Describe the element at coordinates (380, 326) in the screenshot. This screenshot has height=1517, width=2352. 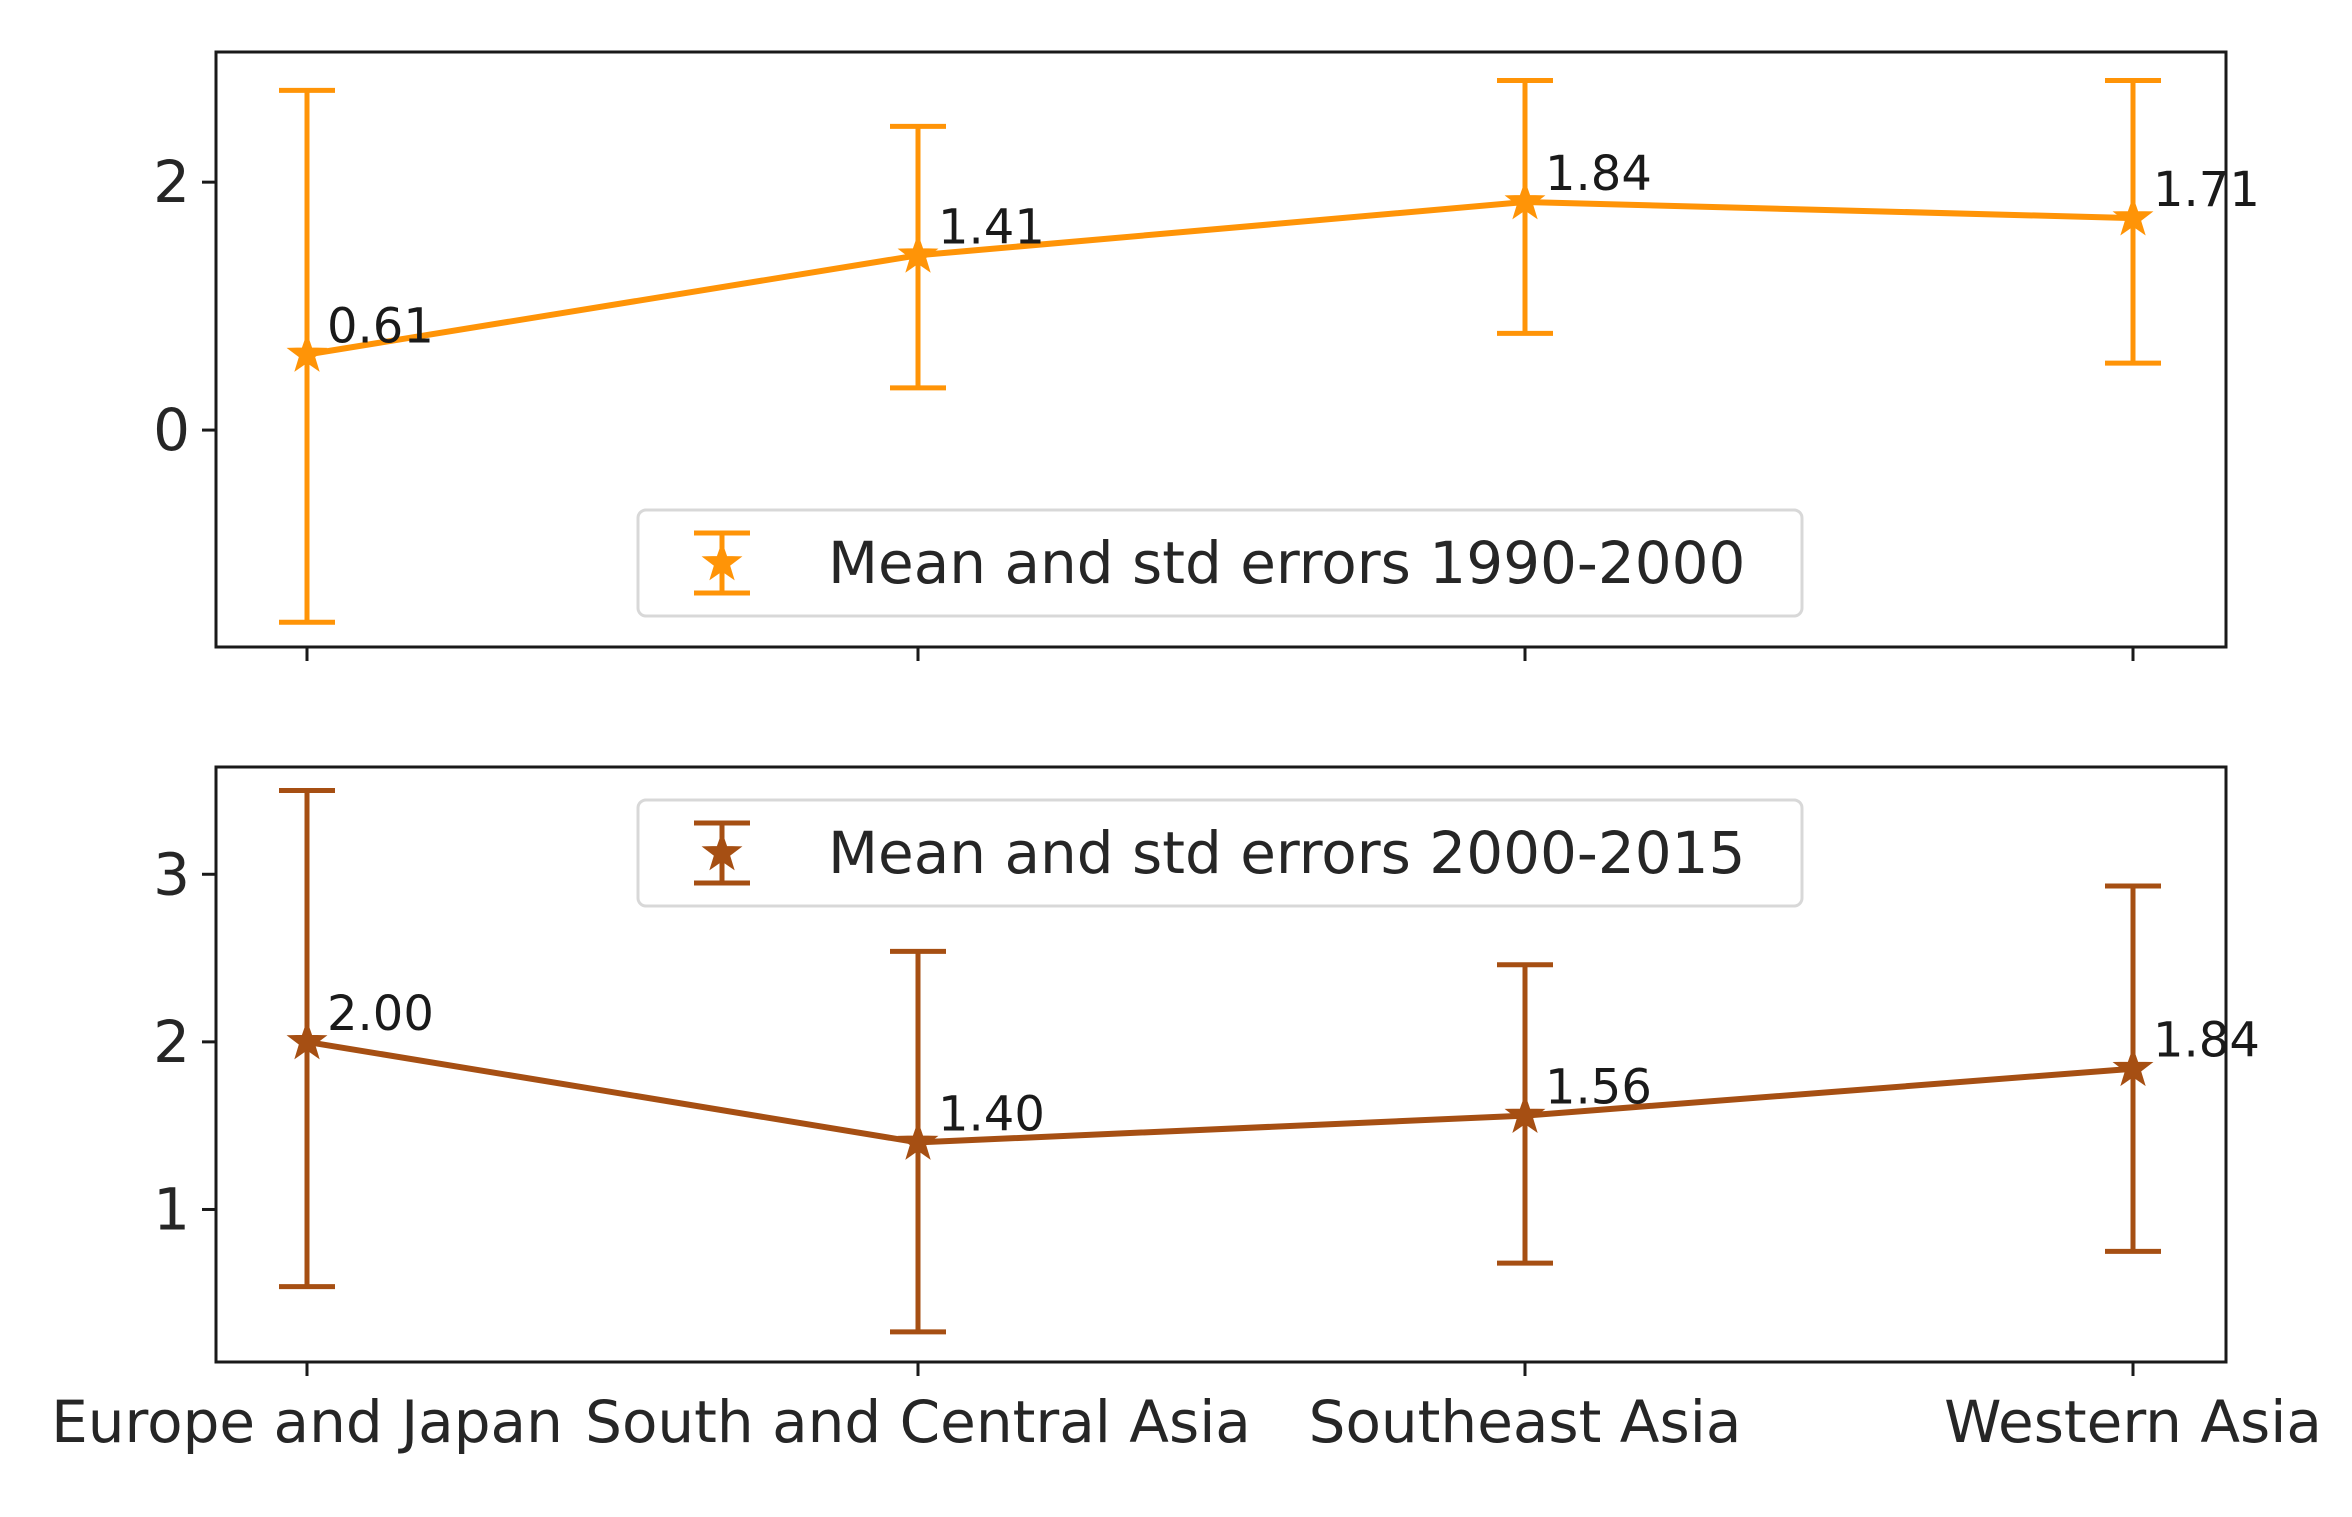
I see `data-label: 0.61` at that location.